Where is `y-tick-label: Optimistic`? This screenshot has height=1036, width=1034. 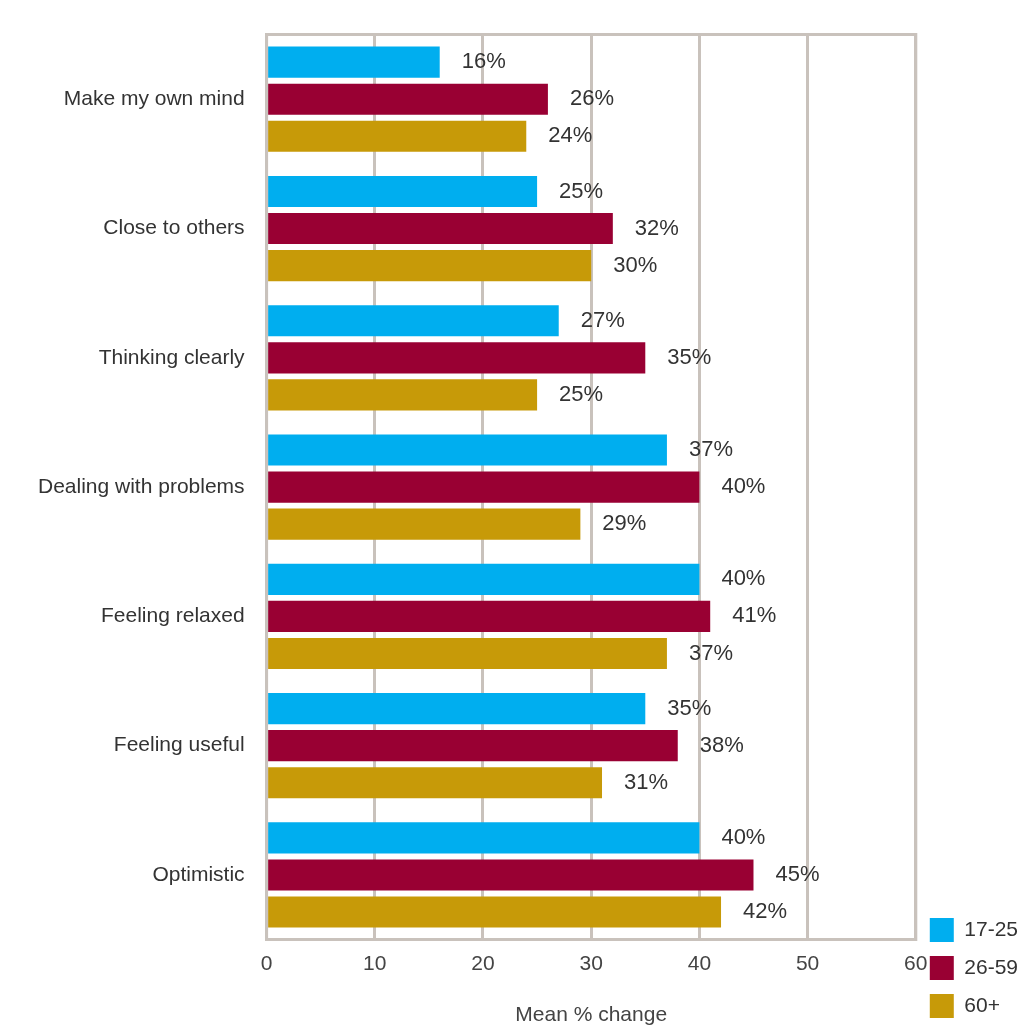 y-tick-label: Optimistic is located at coordinates (198, 873).